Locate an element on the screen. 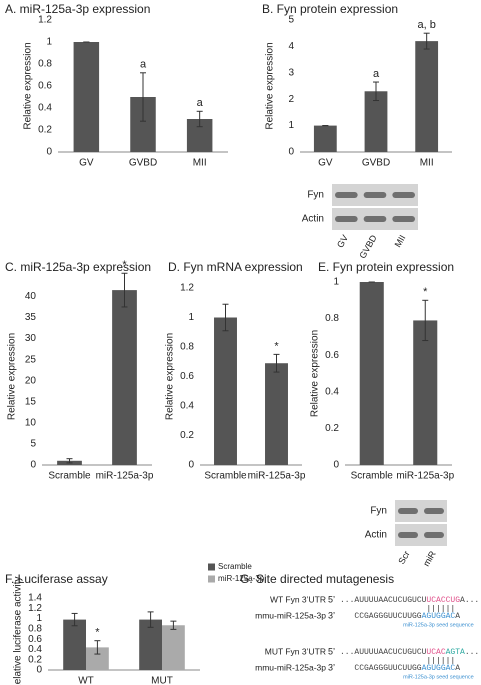 The width and height of the screenshot is (481, 685). sequence-segment: UCAC is located at coordinates (435, 652).